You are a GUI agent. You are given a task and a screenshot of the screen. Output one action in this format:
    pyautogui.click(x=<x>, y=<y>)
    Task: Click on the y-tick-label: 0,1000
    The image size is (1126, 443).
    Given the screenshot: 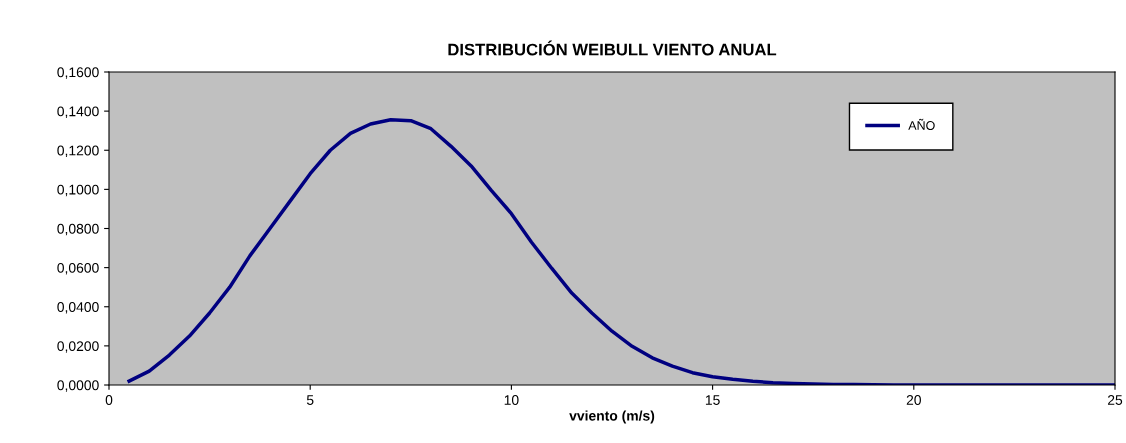 What is the action you would take?
    pyautogui.click(x=78, y=190)
    